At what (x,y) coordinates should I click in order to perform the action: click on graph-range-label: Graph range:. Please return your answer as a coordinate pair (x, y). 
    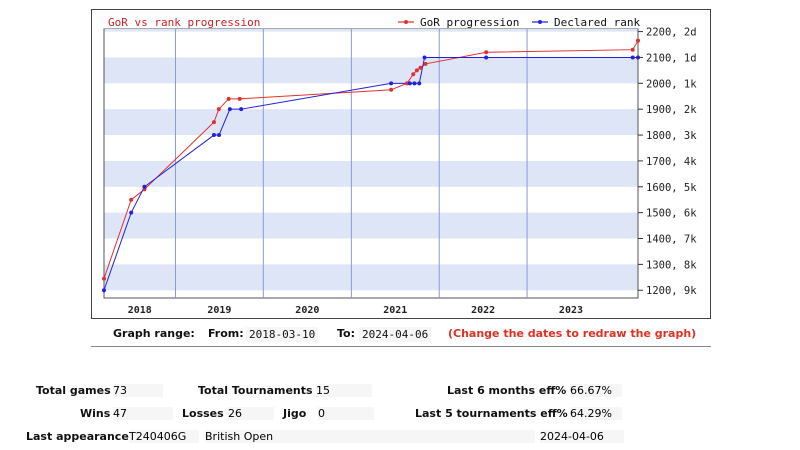
    Looking at the image, I should click on (154, 333).